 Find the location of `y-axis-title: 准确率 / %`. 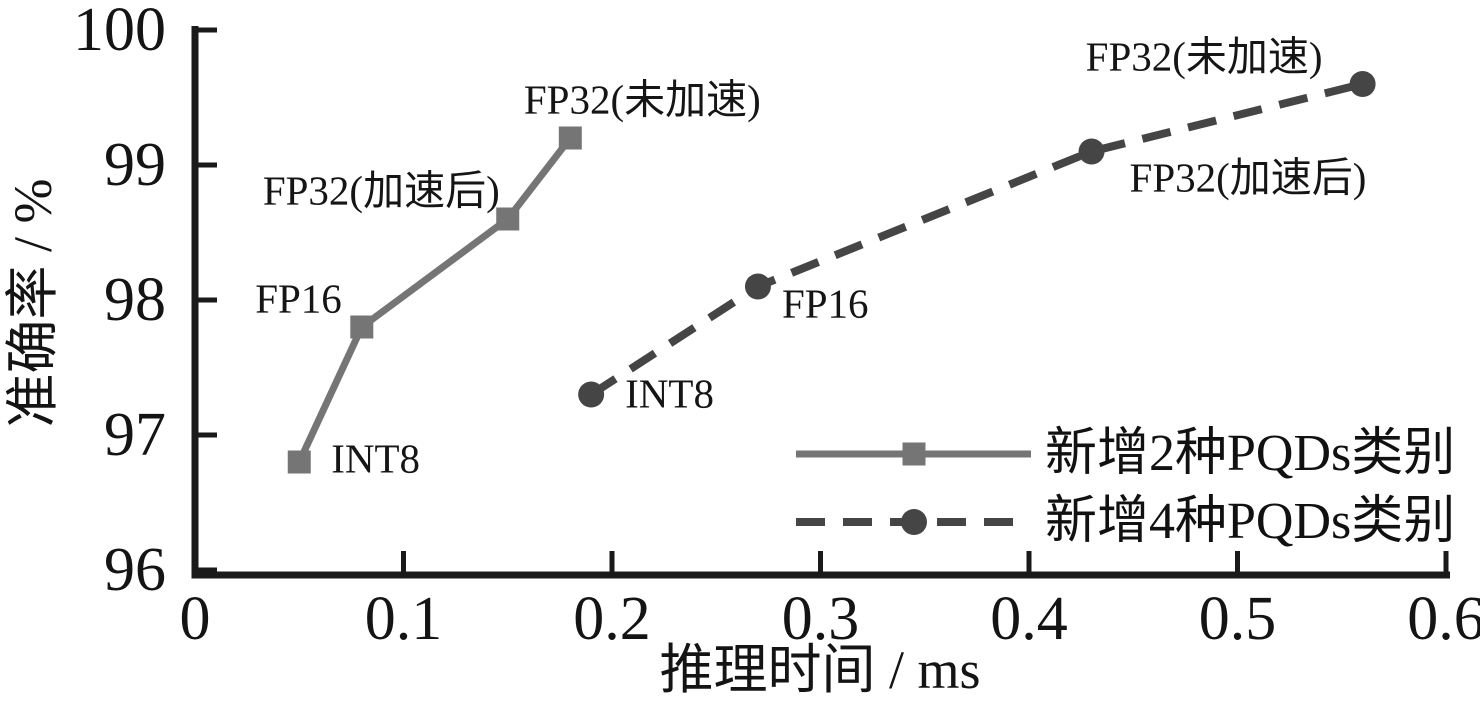

y-axis-title: 准确率 / % is located at coordinates (33, 303).